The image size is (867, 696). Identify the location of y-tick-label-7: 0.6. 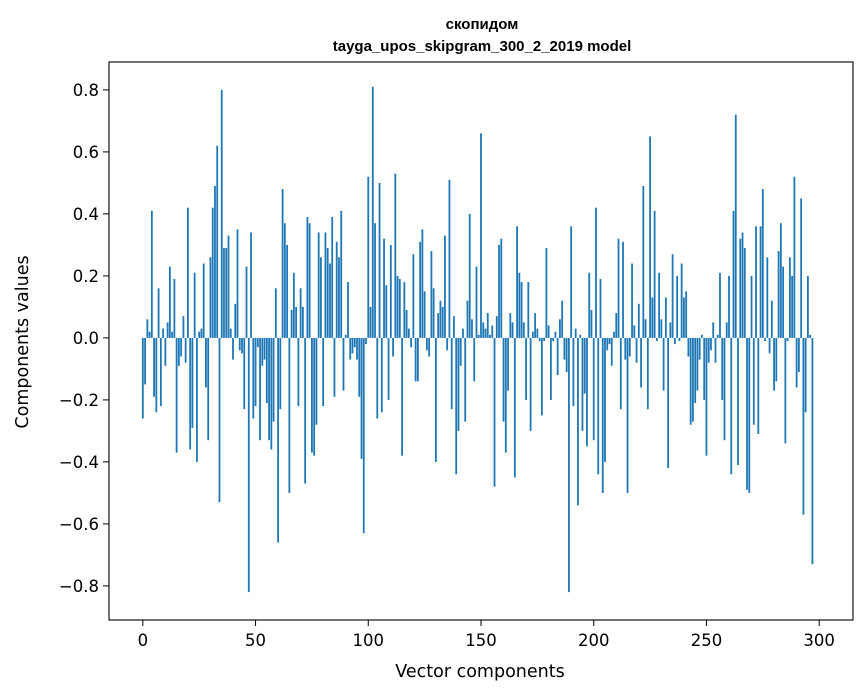
(86, 152).